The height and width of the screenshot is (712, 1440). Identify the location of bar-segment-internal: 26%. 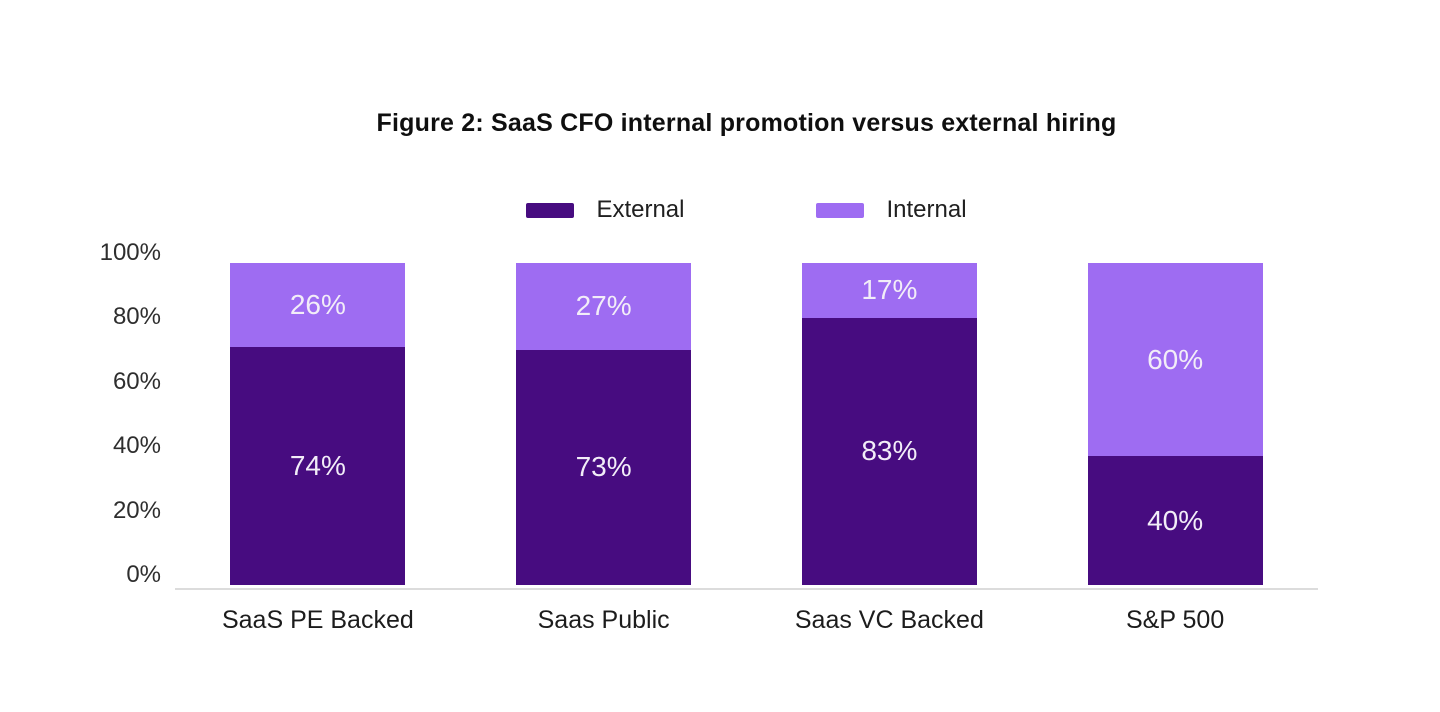
(318, 305).